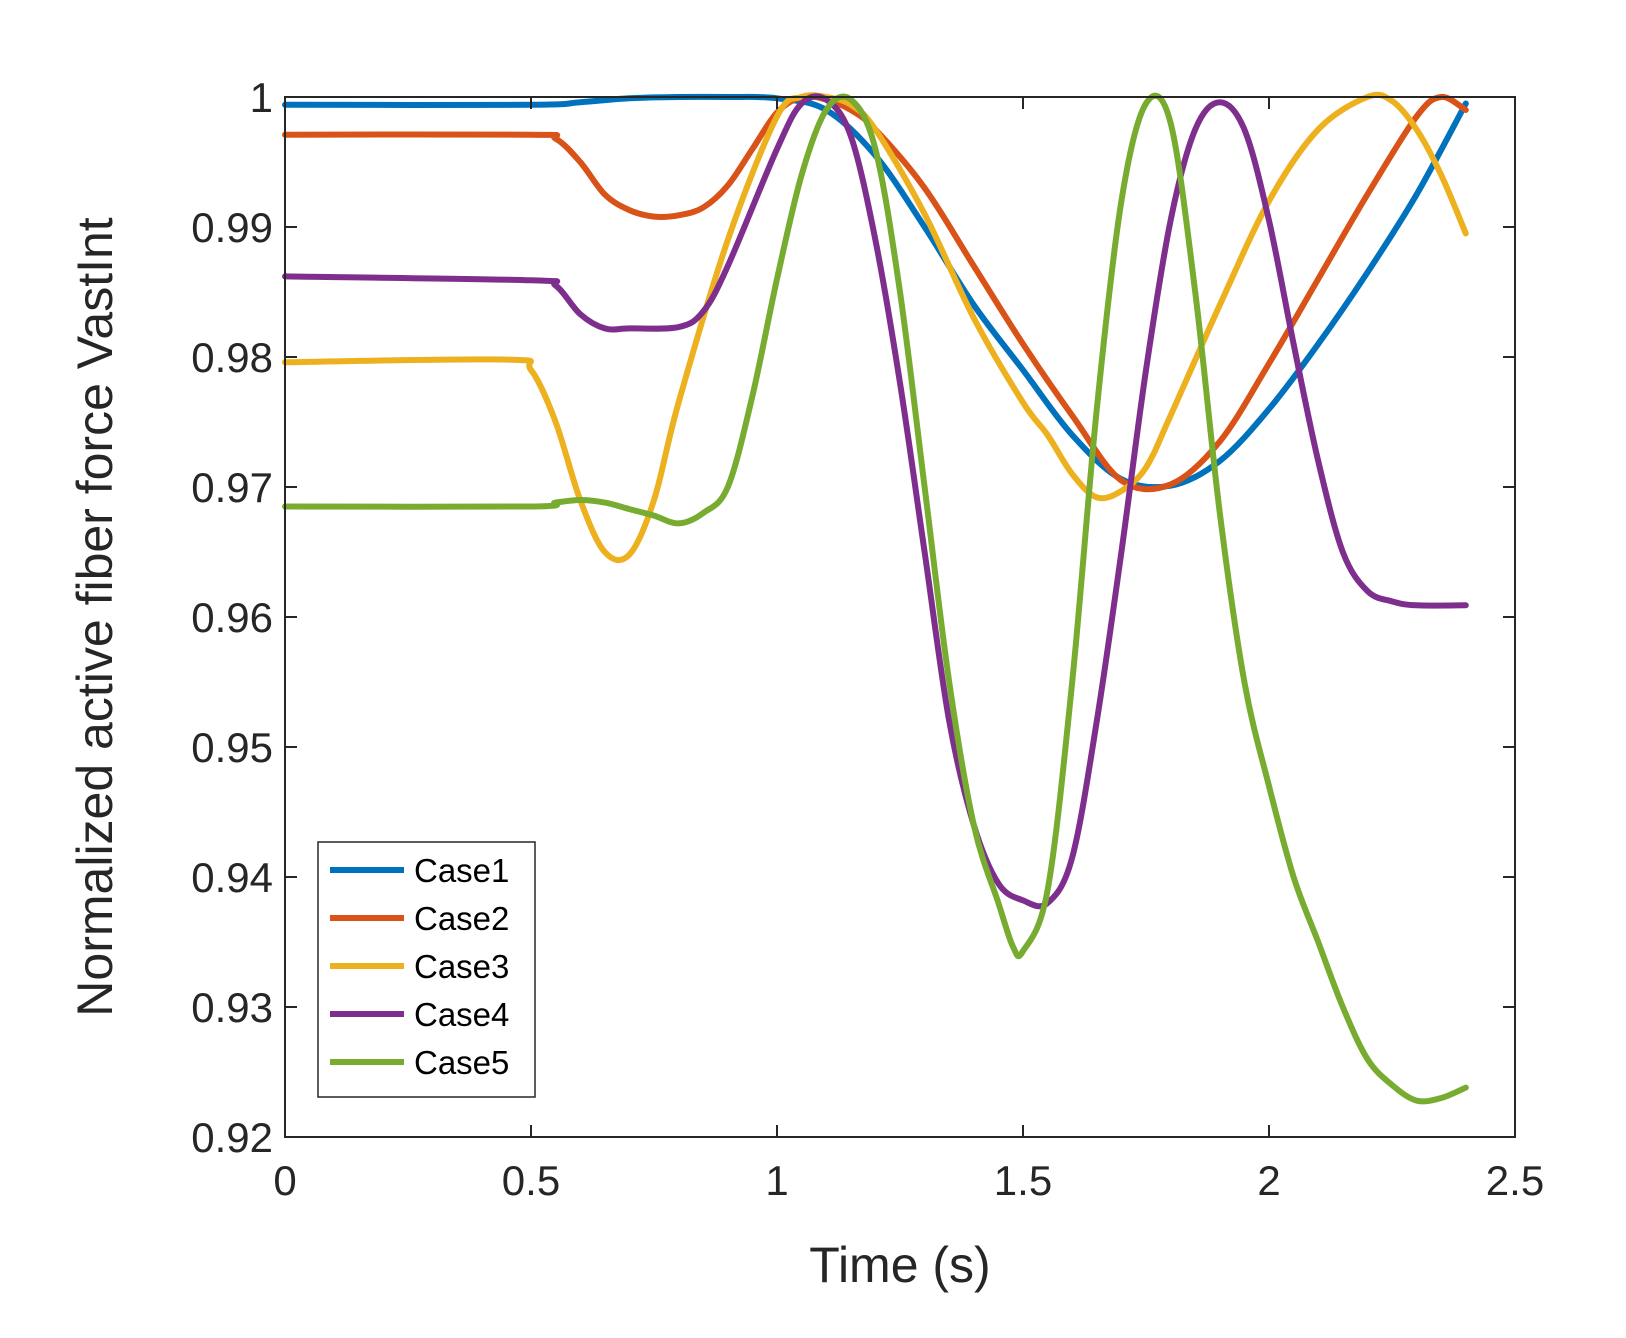 The height and width of the screenshot is (1338, 1626). What do you see at coordinates (232, 747) in the screenshot?
I see `y-tick-label: 0.95` at bounding box center [232, 747].